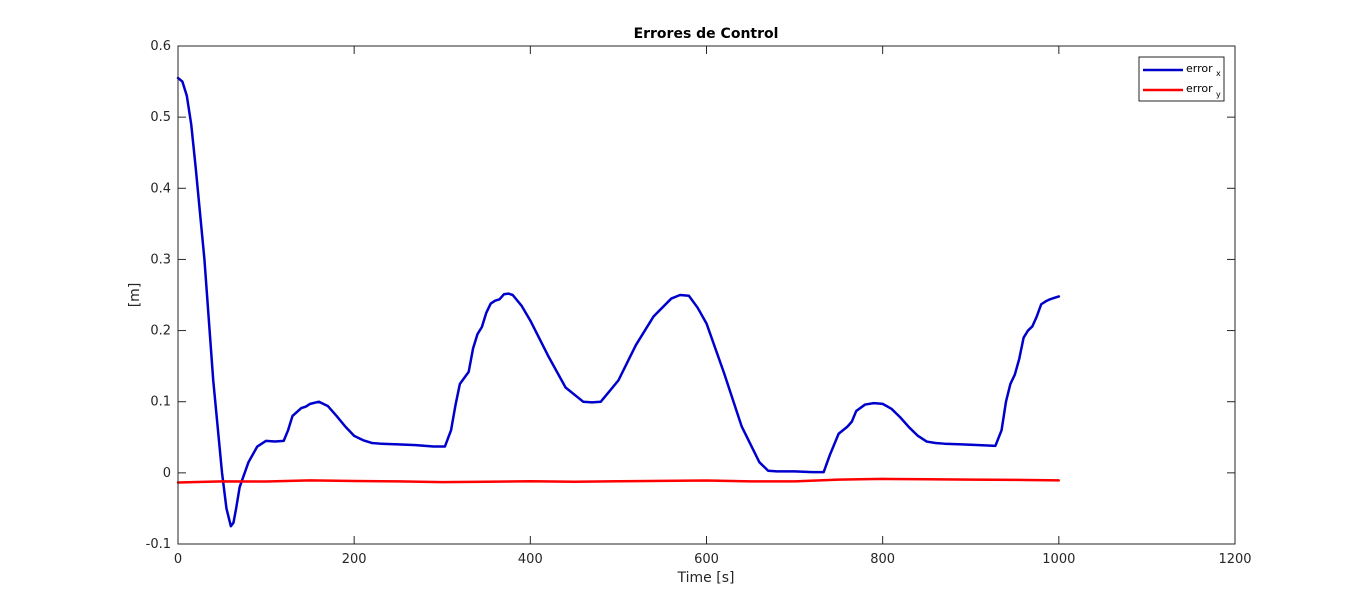 Image resolution: width=1366 pixels, height=611 pixels. What do you see at coordinates (1234, 559) in the screenshot?
I see `x-tick-label: 1200` at bounding box center [1234, 559].